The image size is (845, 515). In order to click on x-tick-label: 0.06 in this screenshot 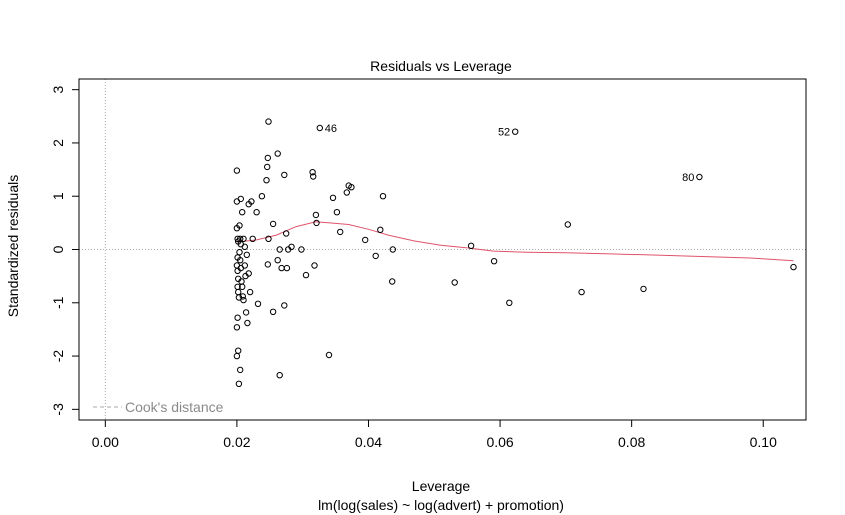, I will do `click(499, 442)`.